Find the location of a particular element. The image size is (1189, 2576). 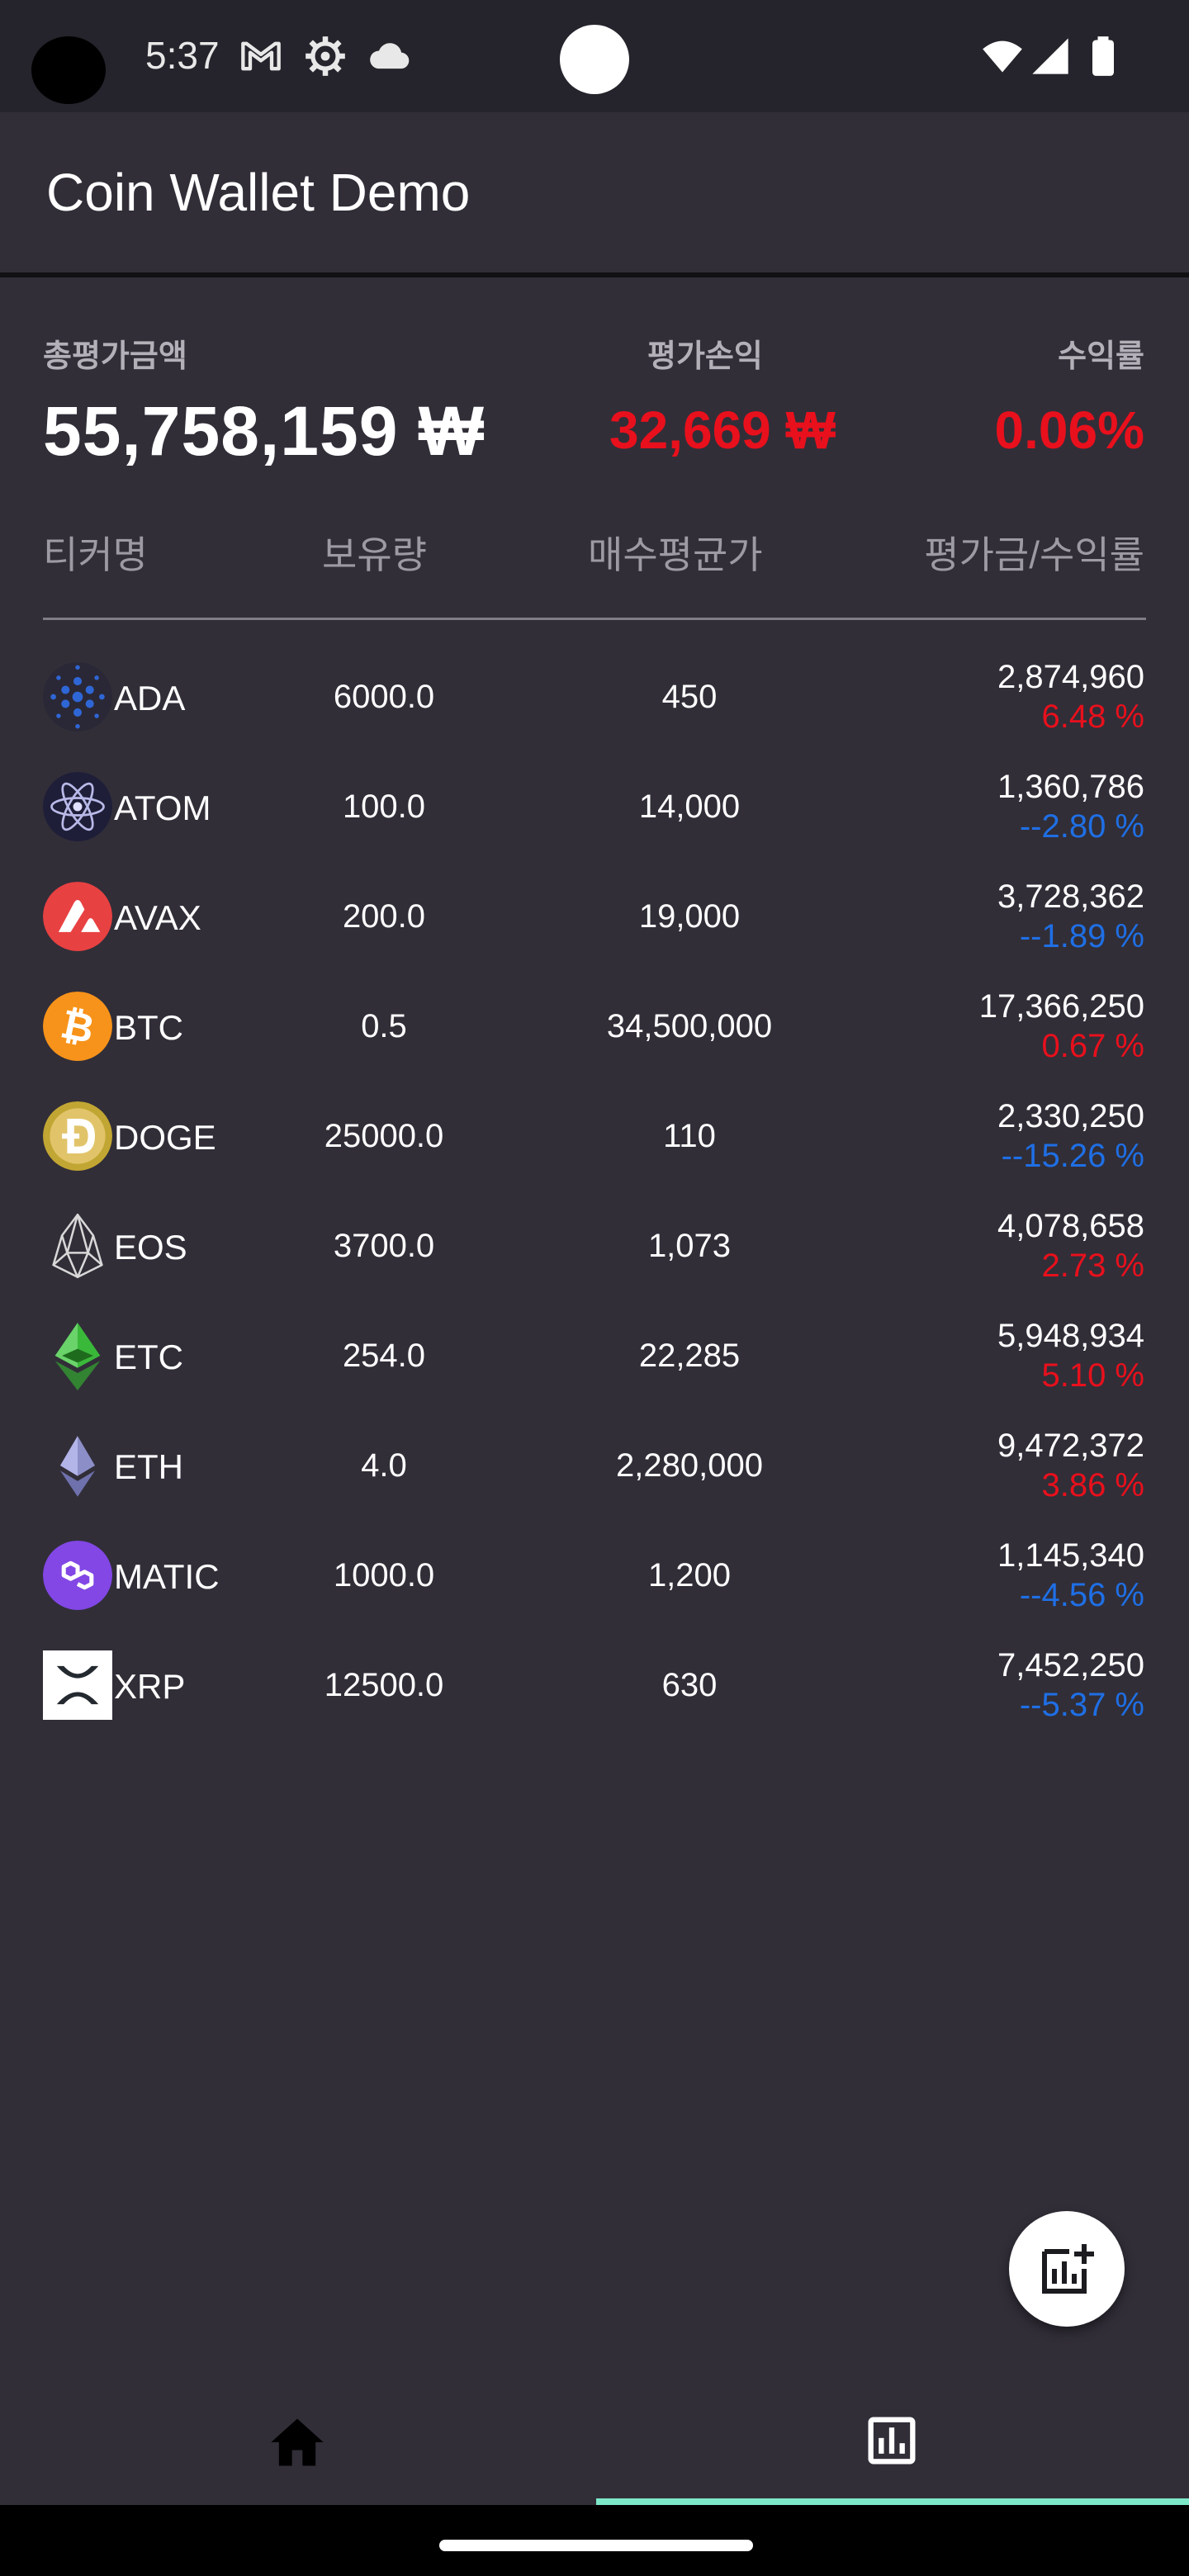

ticker: MATIC is located at coordinates (167, 1576).